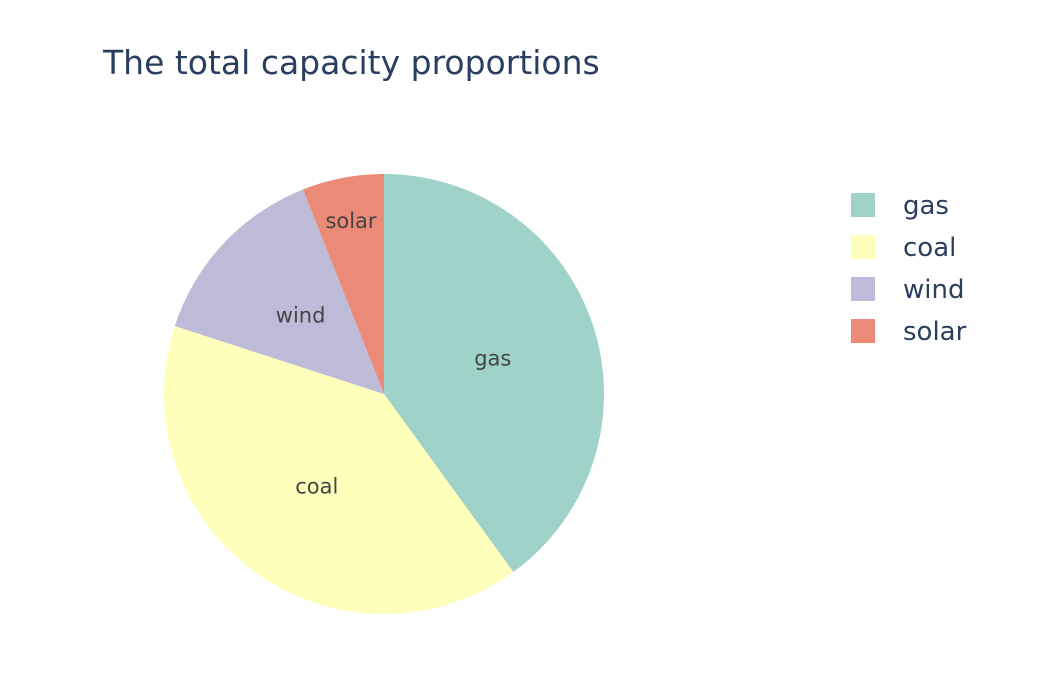  What do you see at coordinates (933, 290) in the screenshot?
I see `legend-label-wind: wind` at bounding box center [933, 290].